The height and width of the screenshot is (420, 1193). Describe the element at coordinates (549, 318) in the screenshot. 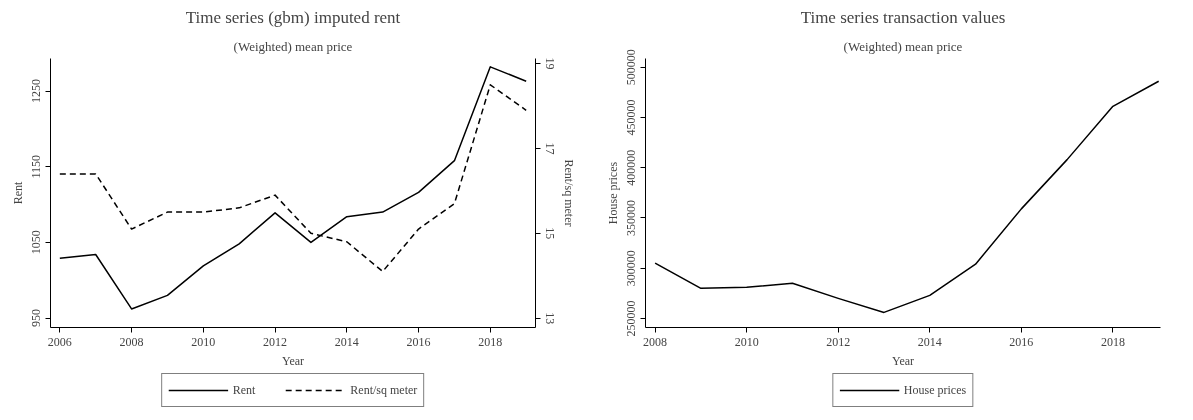

I see `y2-tick-label: 13` at that location.